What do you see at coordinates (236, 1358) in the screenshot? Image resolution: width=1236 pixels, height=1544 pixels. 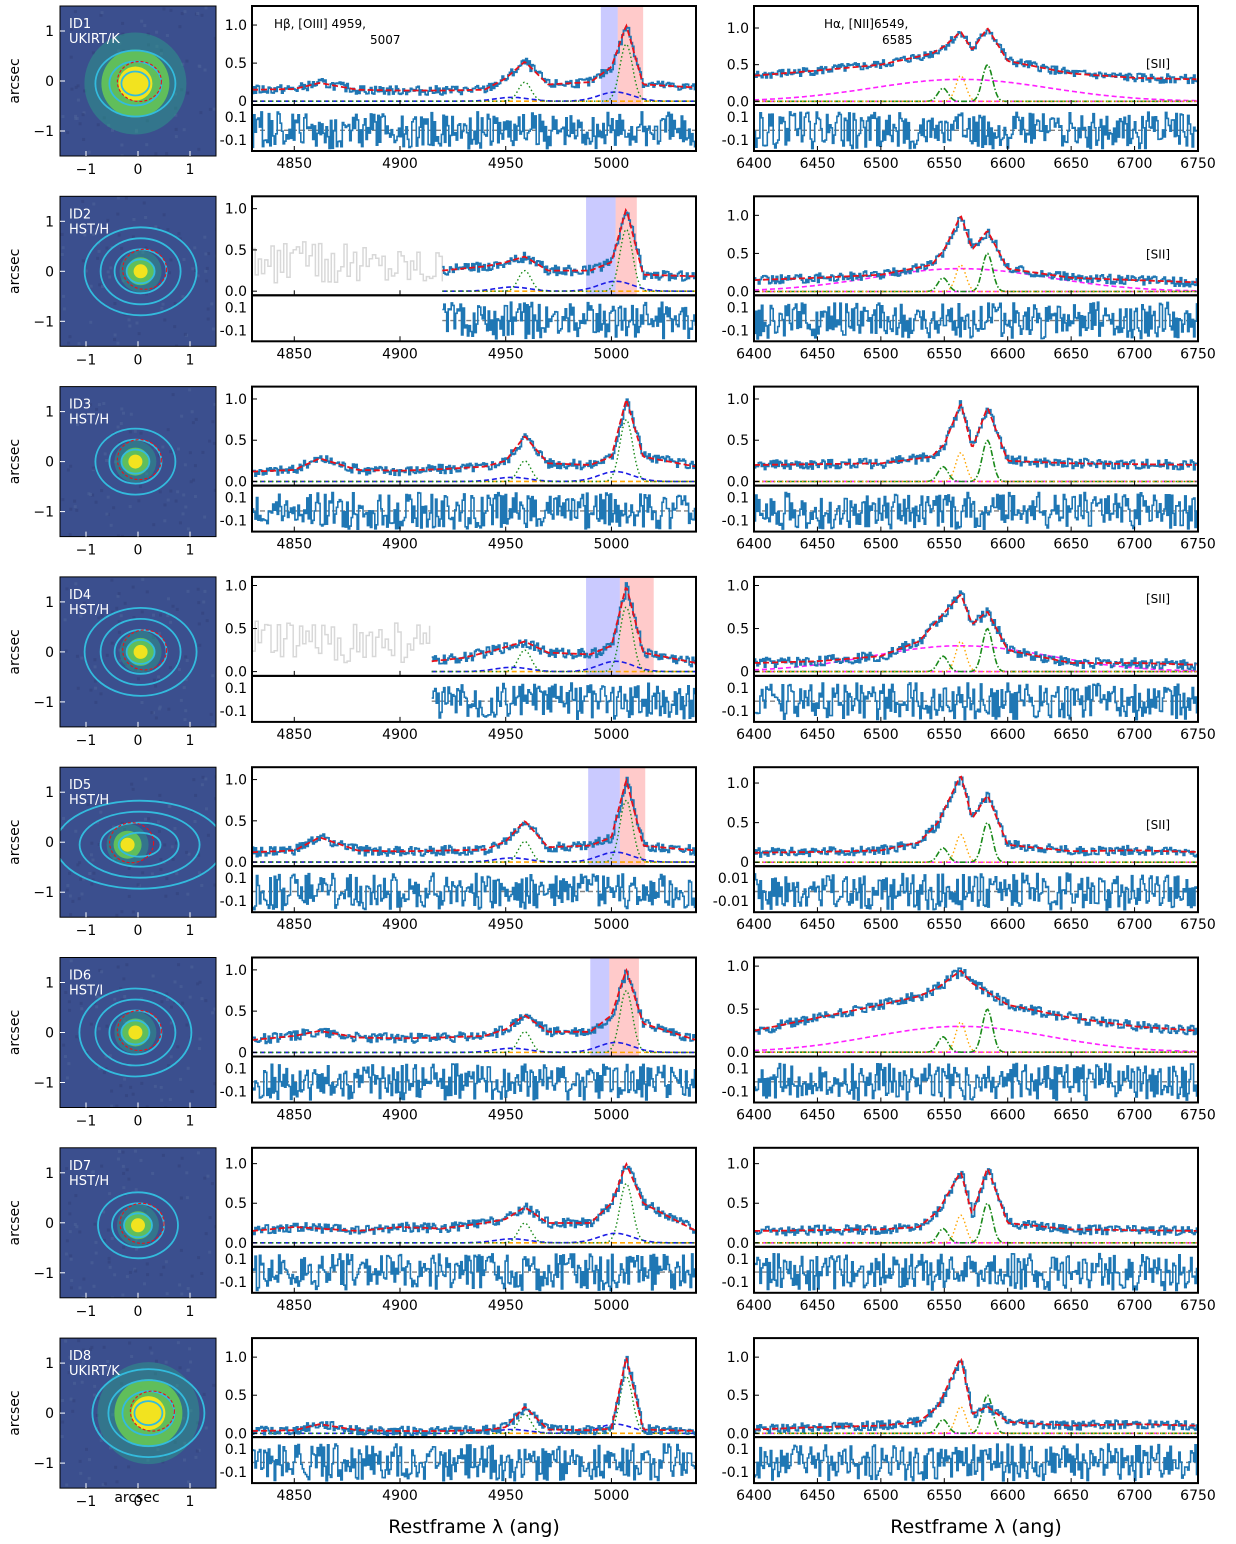 I see `ytick-label: 1.0` at bounding box center [236, 1358].